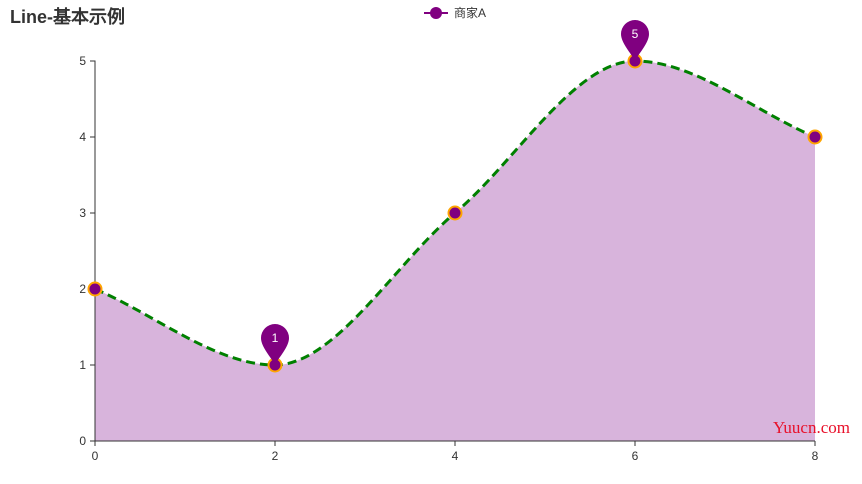  Describe the element at coordinates (470, 13) in the screenshot. I see `legend-label: 商家A` at that location.